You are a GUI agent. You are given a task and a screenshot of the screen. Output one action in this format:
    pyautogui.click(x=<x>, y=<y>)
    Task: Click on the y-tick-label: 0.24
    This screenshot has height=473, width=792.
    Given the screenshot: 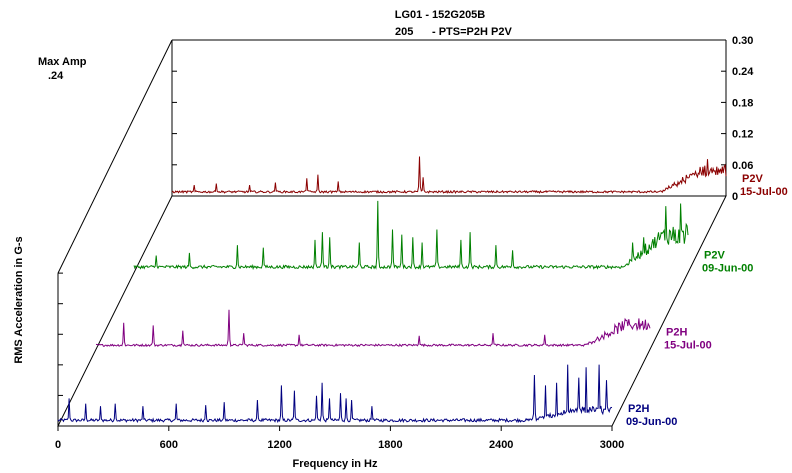 What is the action you would take?
    pyautogui.click(x=743, y=72)
    